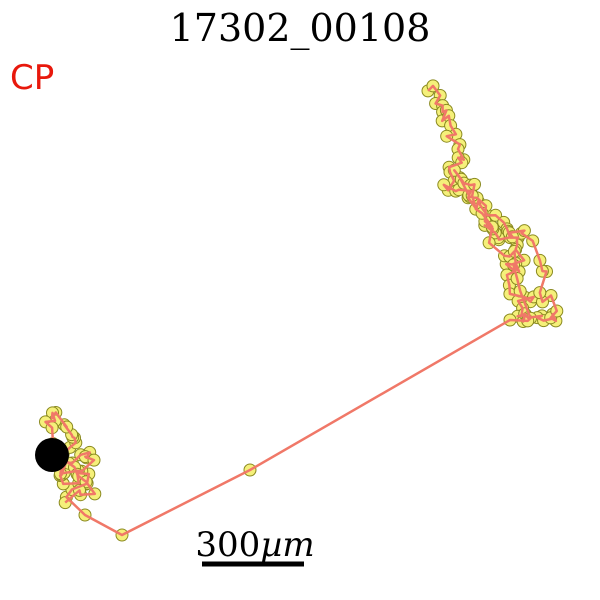 This screenshot has width=600, height=600. I want to click on scale-bar-value: 300, so click(228, 545).